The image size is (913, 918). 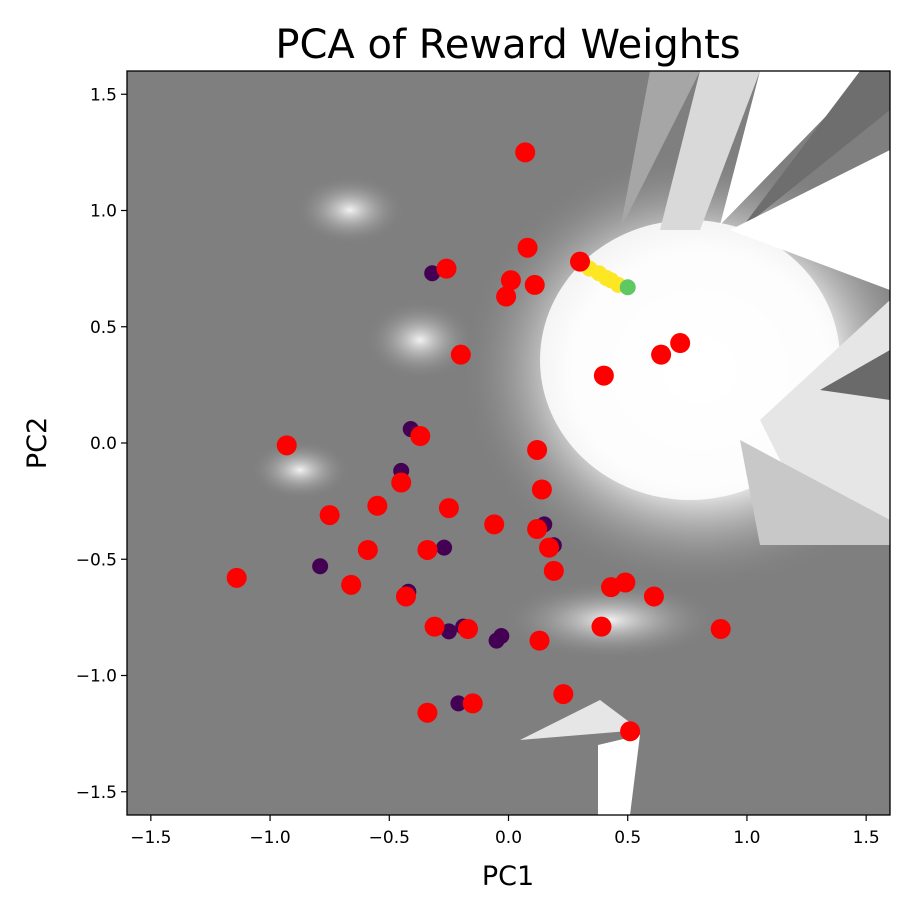 What do you see at coordinates (96, 793) in the screenshot?
I see `y-tick-label: −1.5` at bounding box center [96, 793].